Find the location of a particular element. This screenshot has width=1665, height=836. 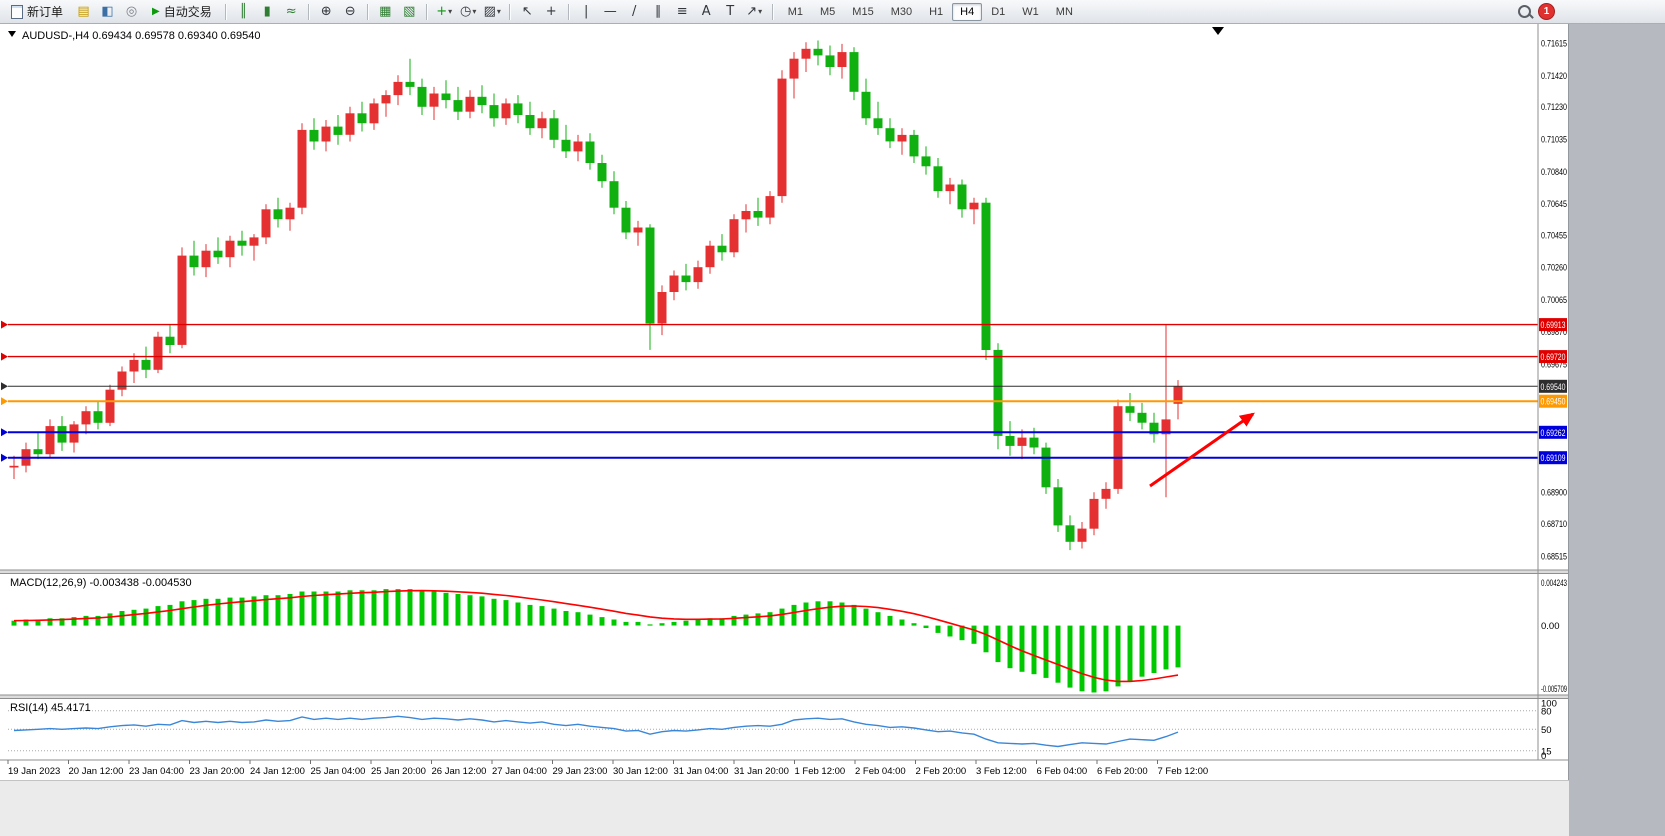

timeframe-button-h1: H1 is located at coordinates (936, 12).